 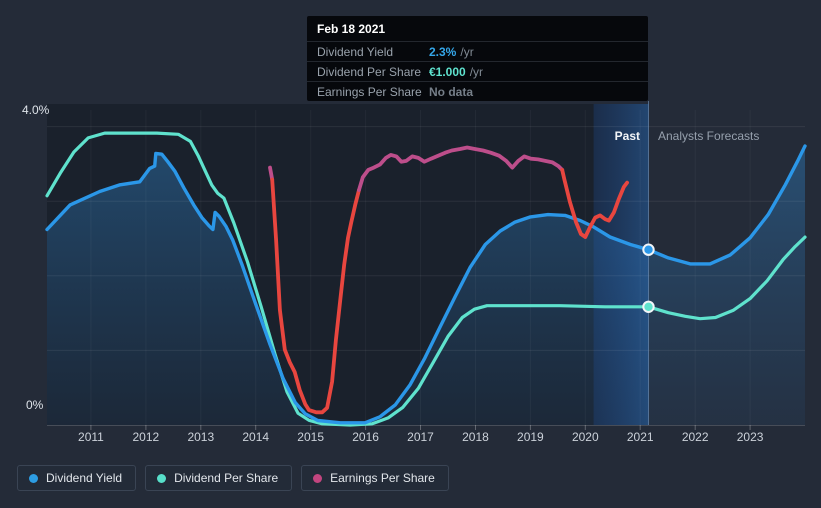 I want to click on x-tick-label-2020: 2020, so click(x=585, y=437).